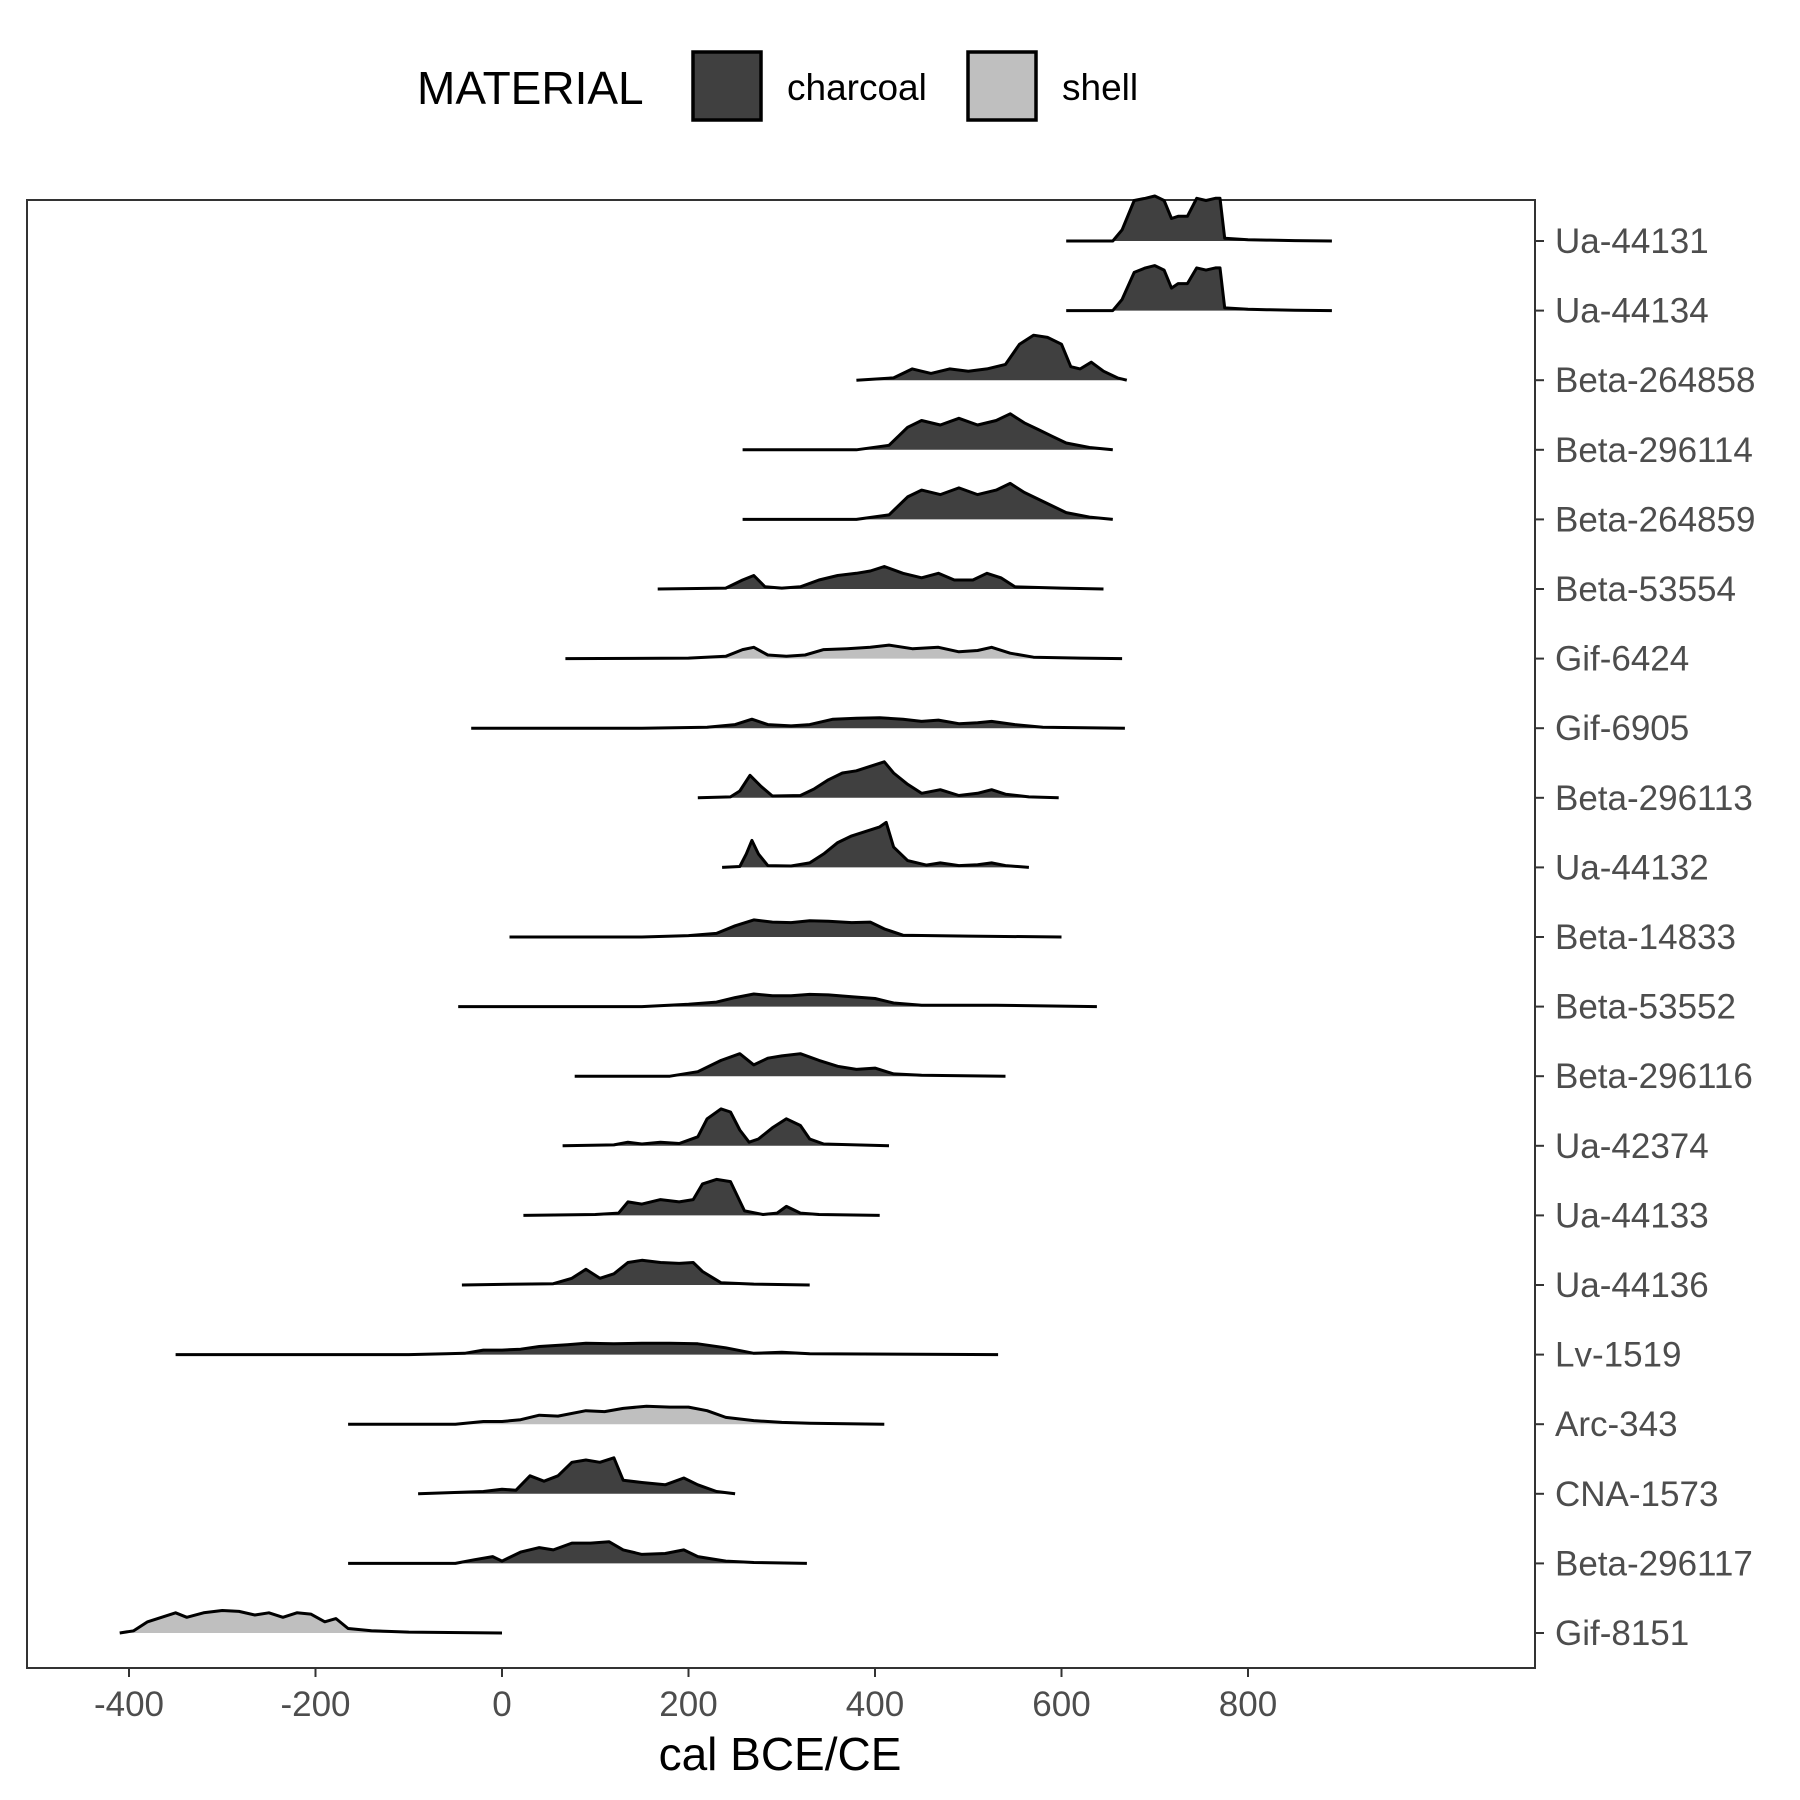  Describe the element at coordinates (1632, 1146) in the screenshot. I see `y-tick-label: Ua-42374` at that location.